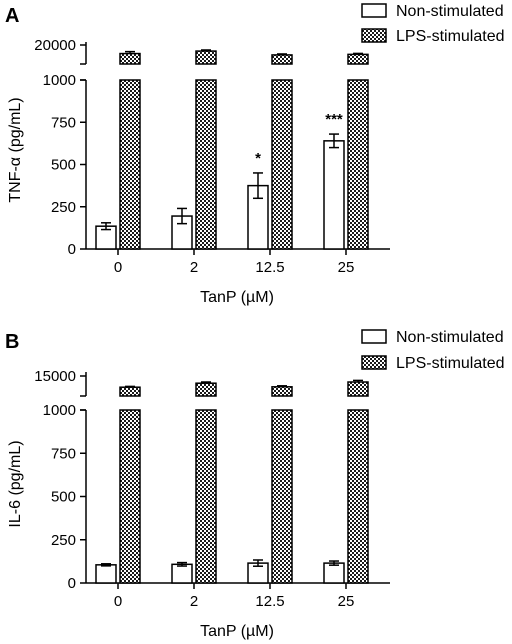  I want to click on panel-a-x-axis-title: TanP (µM), so click(237, 297).